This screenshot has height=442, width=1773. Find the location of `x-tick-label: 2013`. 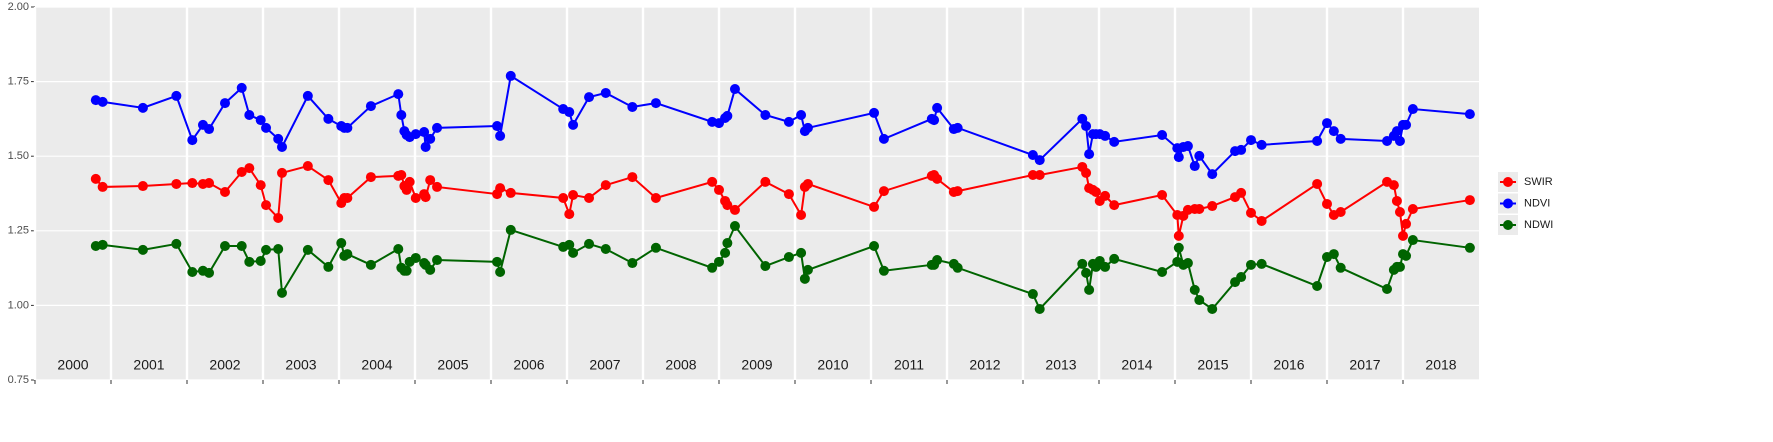

x-tick-label: 2013 is located at coordinates (1060, 365).